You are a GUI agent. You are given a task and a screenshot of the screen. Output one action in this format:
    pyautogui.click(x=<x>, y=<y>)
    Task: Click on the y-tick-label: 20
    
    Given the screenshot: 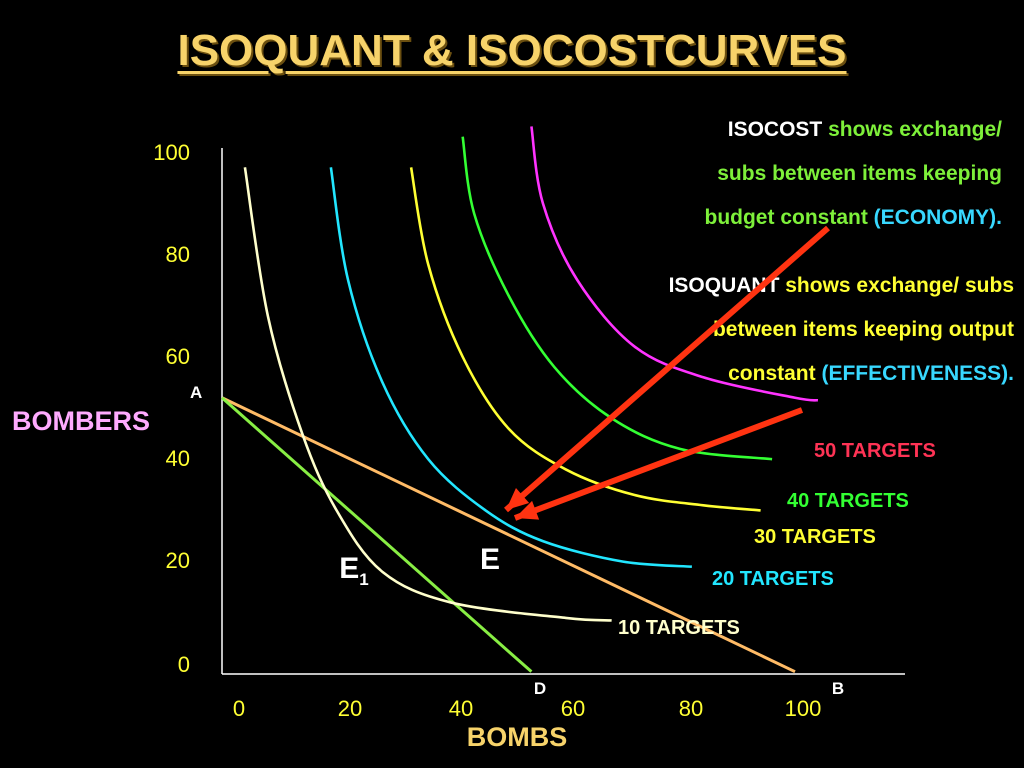 What is the action you would take?
    pyautogui.click(x=178, y=560)
    